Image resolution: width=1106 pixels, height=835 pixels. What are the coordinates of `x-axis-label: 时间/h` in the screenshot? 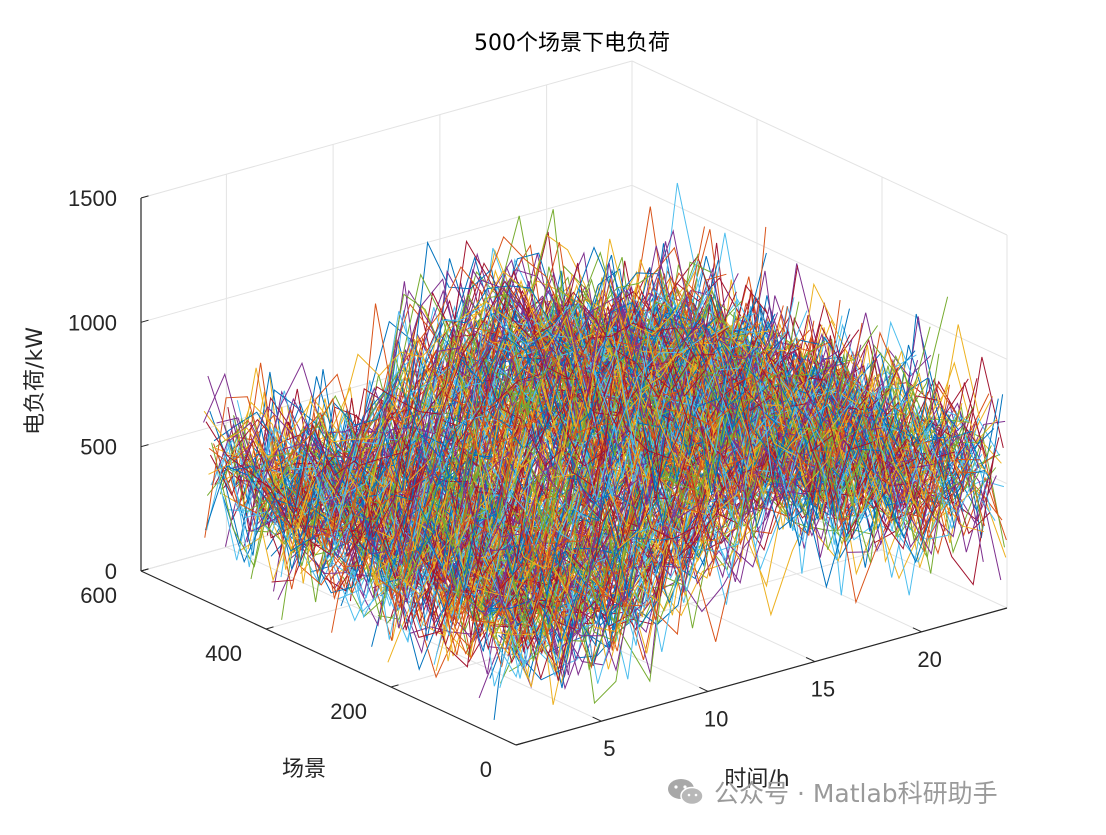 It's located at (756, 779).